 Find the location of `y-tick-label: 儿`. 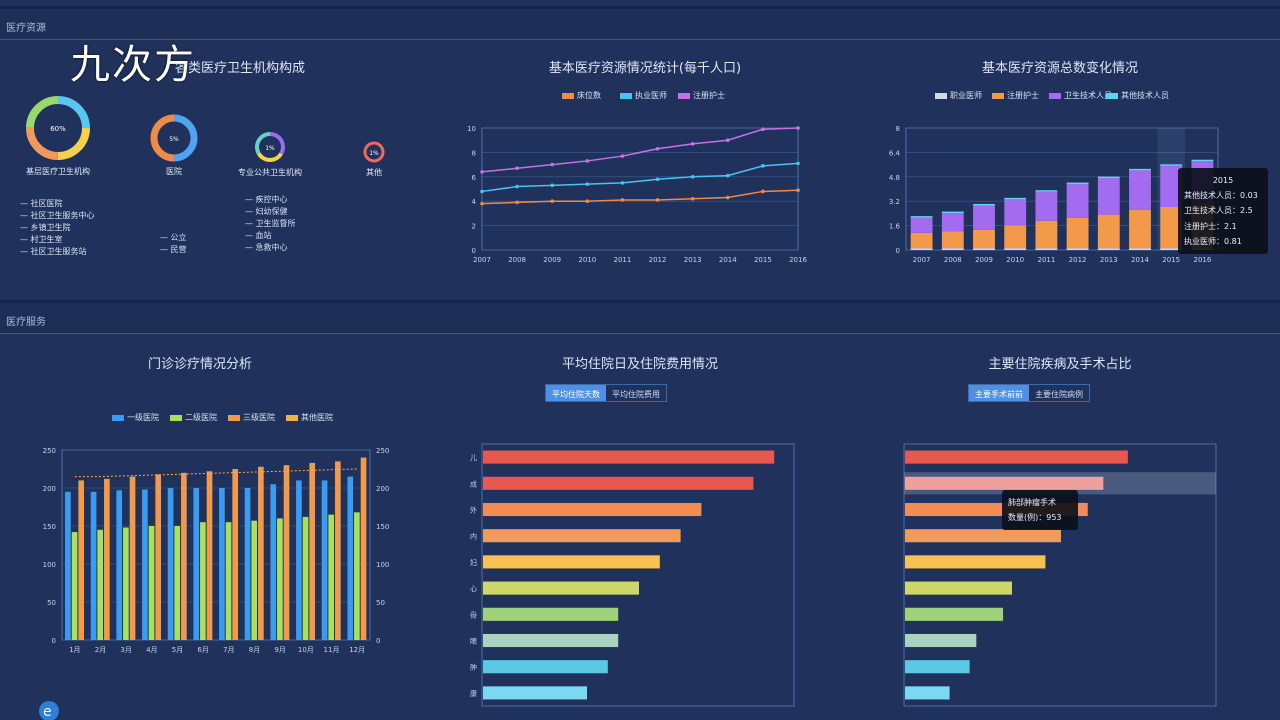

y-tick-label: 儿 is located at coordinates (473, 458).